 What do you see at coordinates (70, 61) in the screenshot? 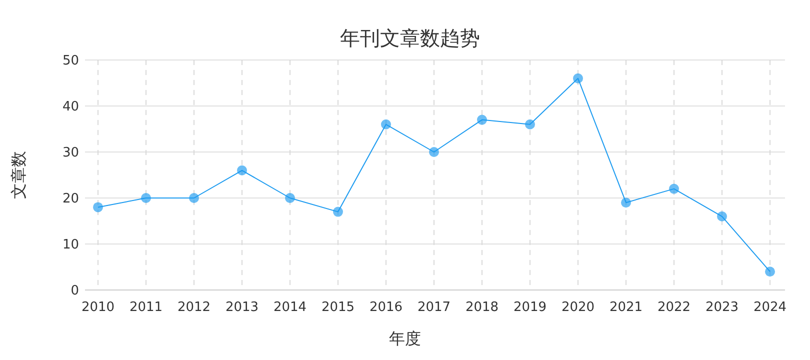
I see `y-tick-label: 50` at bounding box center [70, 61].